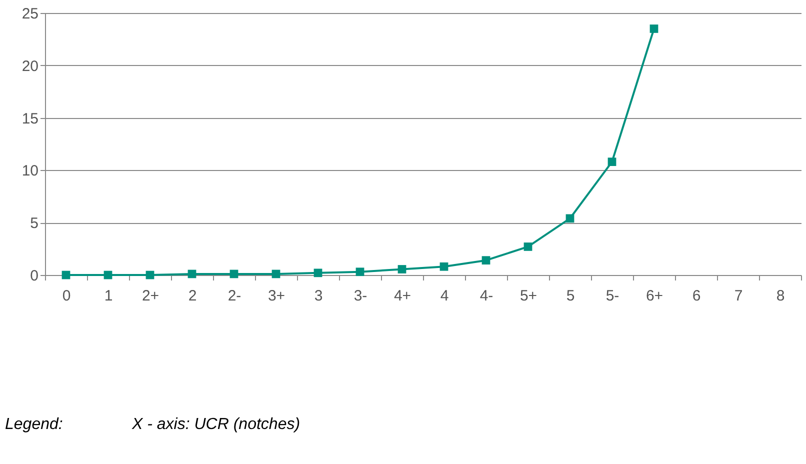  What do you see at coordinates (30, 14) in the screenshot?
I see `y-tick-label: 25` at bounding box center [30, 14].